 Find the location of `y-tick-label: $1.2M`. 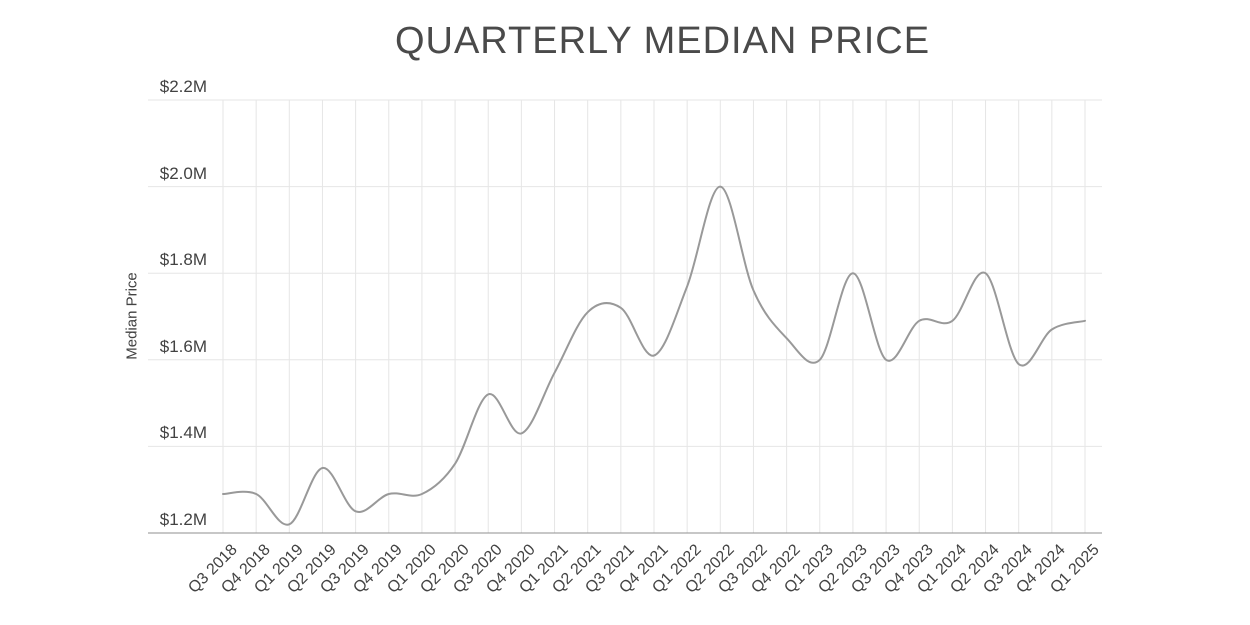

y-tick-label: $1.2M is located at coordinates (183, 519).